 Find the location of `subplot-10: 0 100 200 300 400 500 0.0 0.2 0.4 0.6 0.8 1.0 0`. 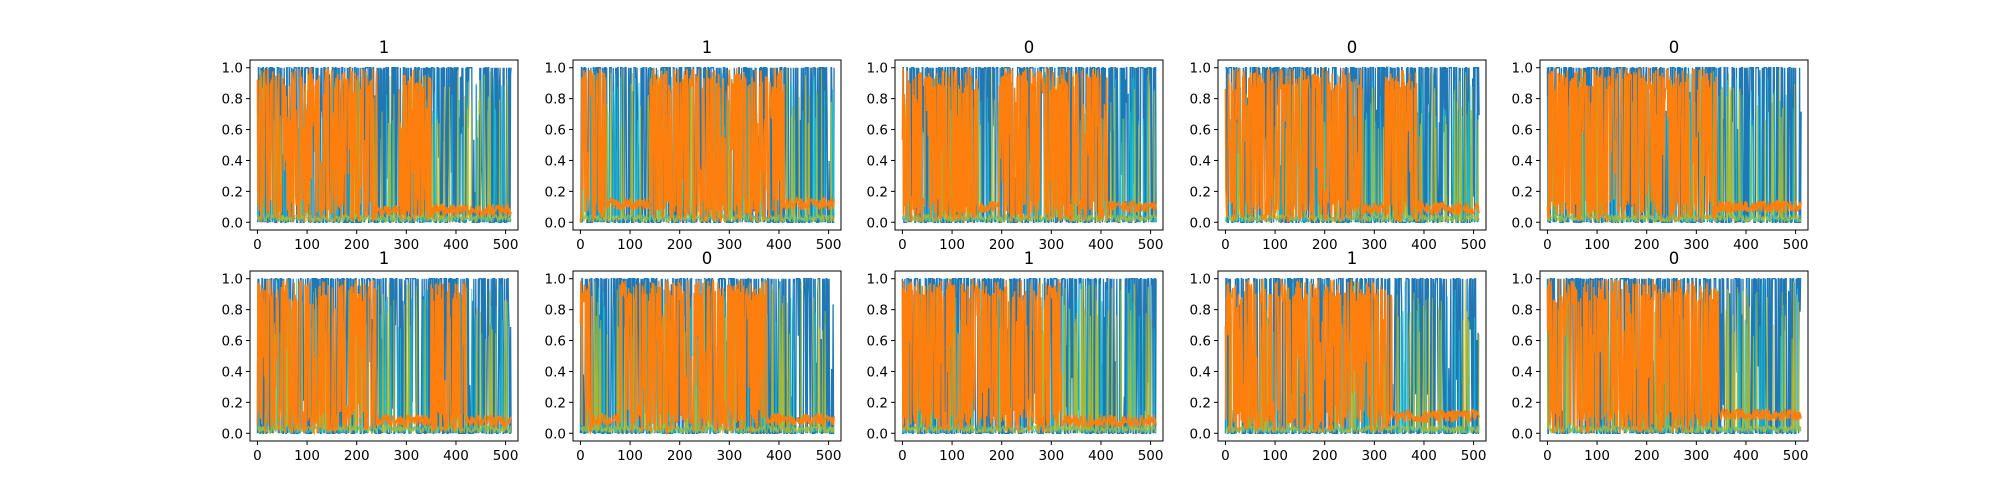

subplot-10: 0 100 200 300 400 500 0.0 0.2 0.4 0.6 0.8 1.0 0 is located at coordinates (1660, 356).